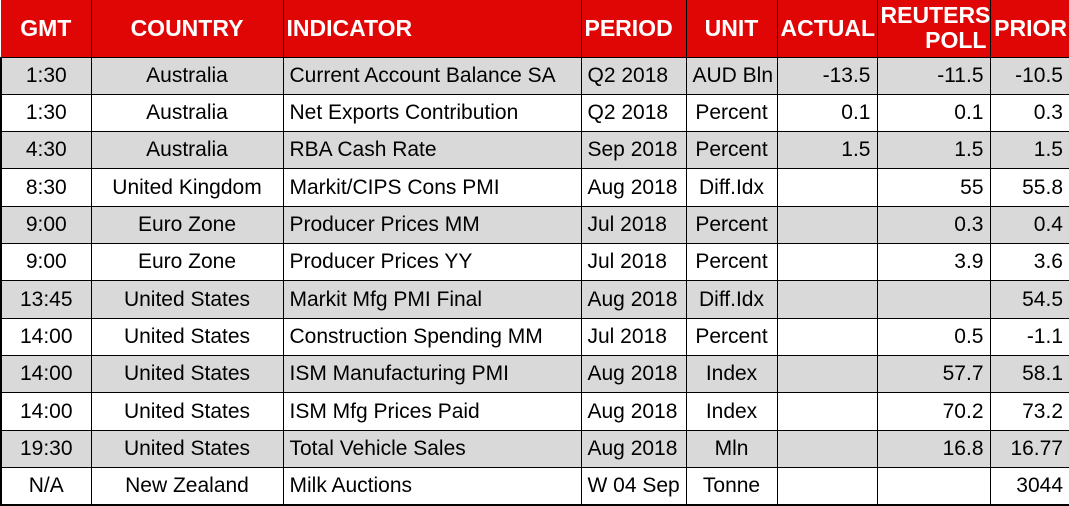 The height and width of the screenshot is (506, 1069). I want to click on cell-prior: 73.2, so click(1029, 411).